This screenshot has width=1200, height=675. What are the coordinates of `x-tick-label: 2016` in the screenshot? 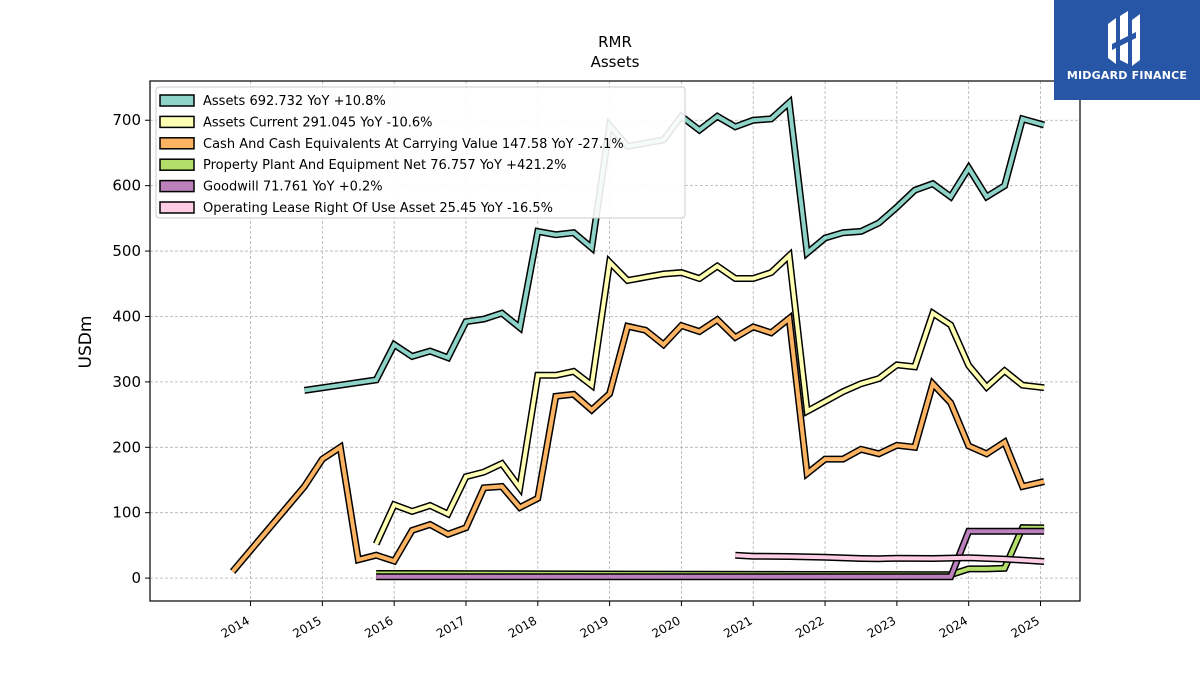 It's located at (378, 626).